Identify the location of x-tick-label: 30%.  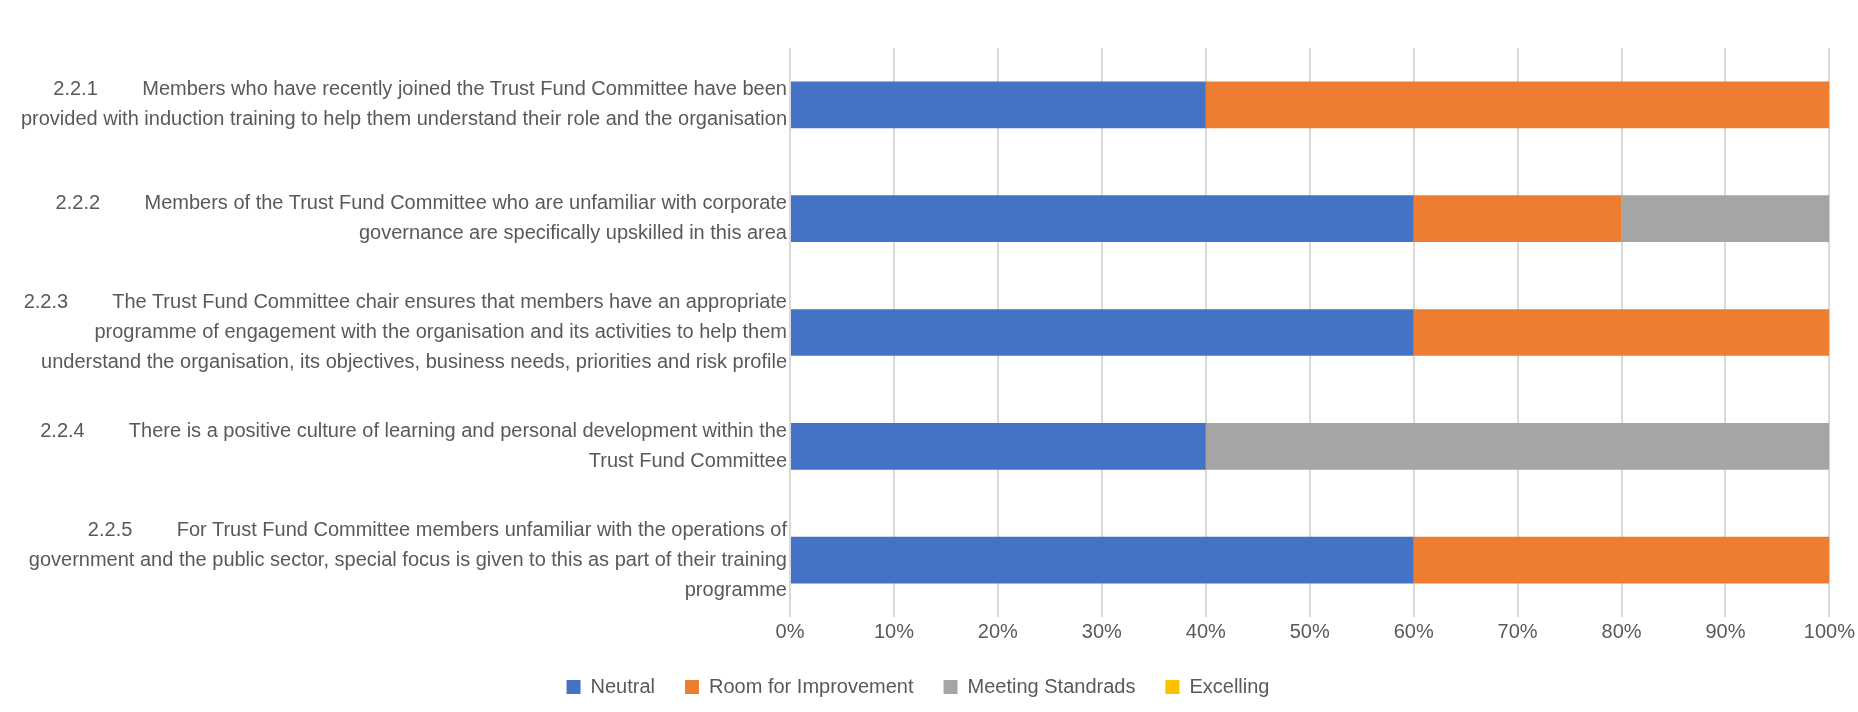
(1102, 630).